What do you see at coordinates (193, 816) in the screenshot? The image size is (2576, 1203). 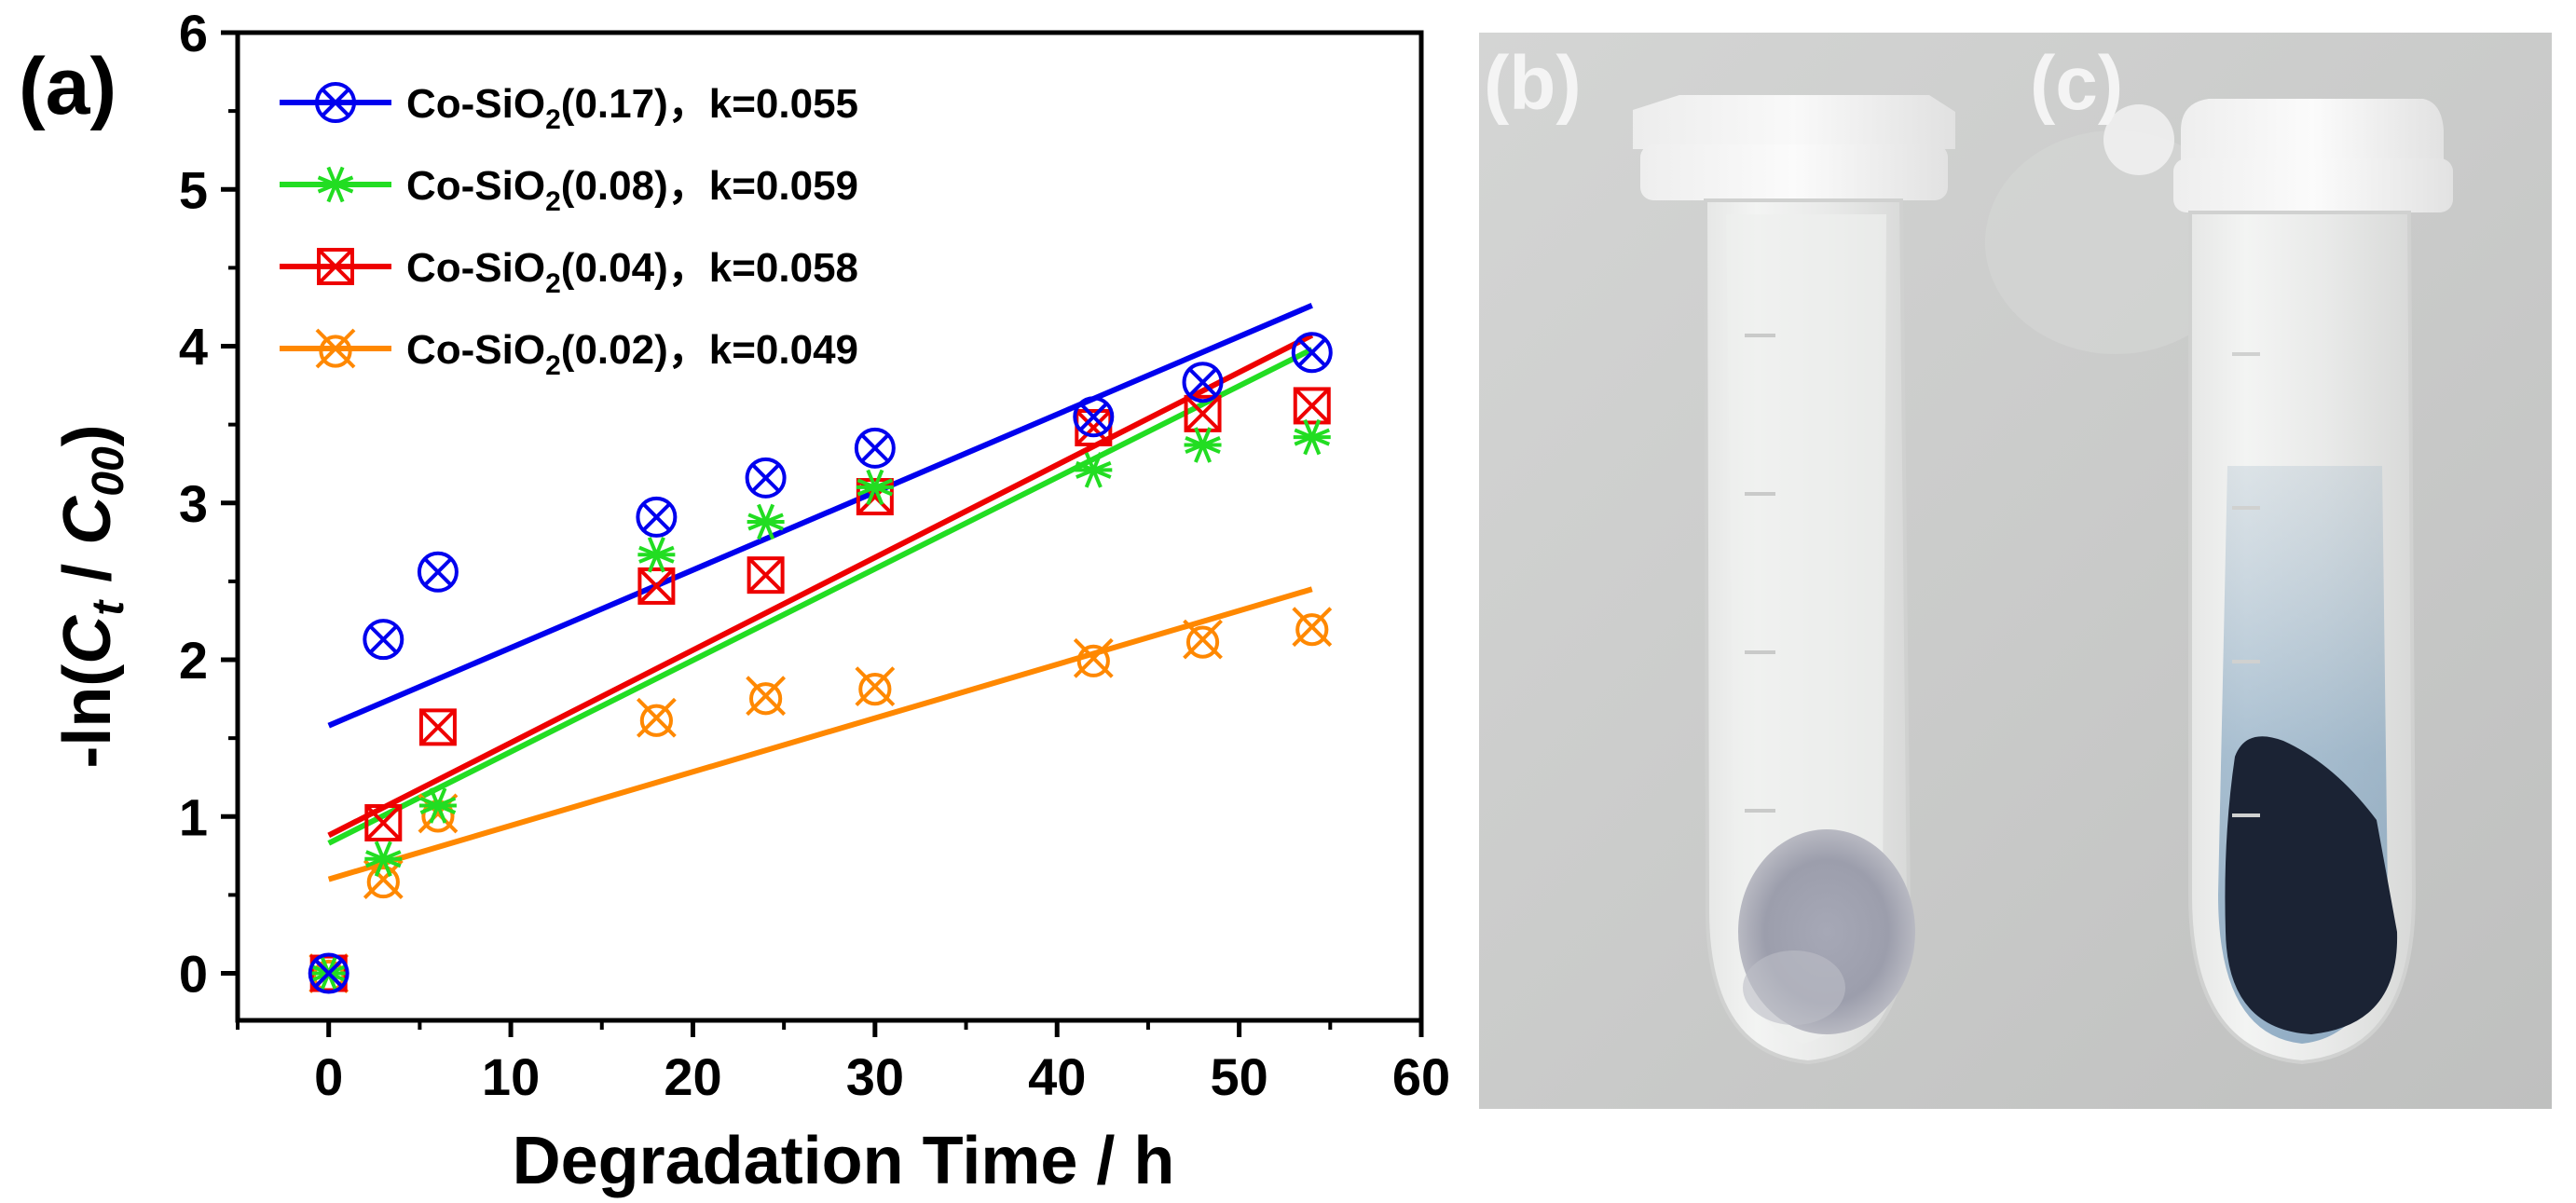 I see `y-tick-label: 1` at bounding box center [193, 816].